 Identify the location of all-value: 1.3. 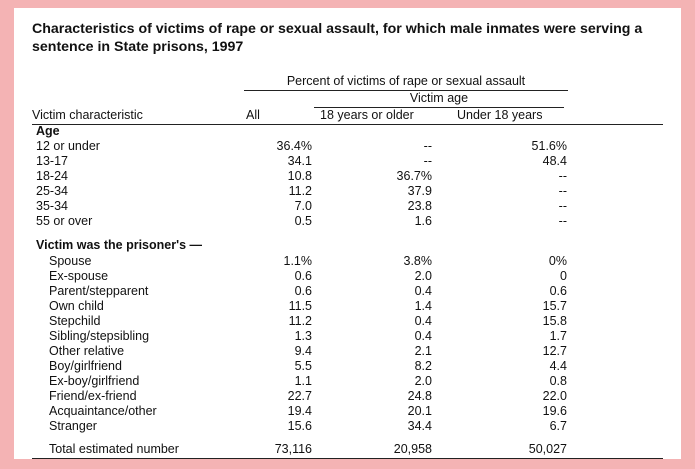
(303, 336).